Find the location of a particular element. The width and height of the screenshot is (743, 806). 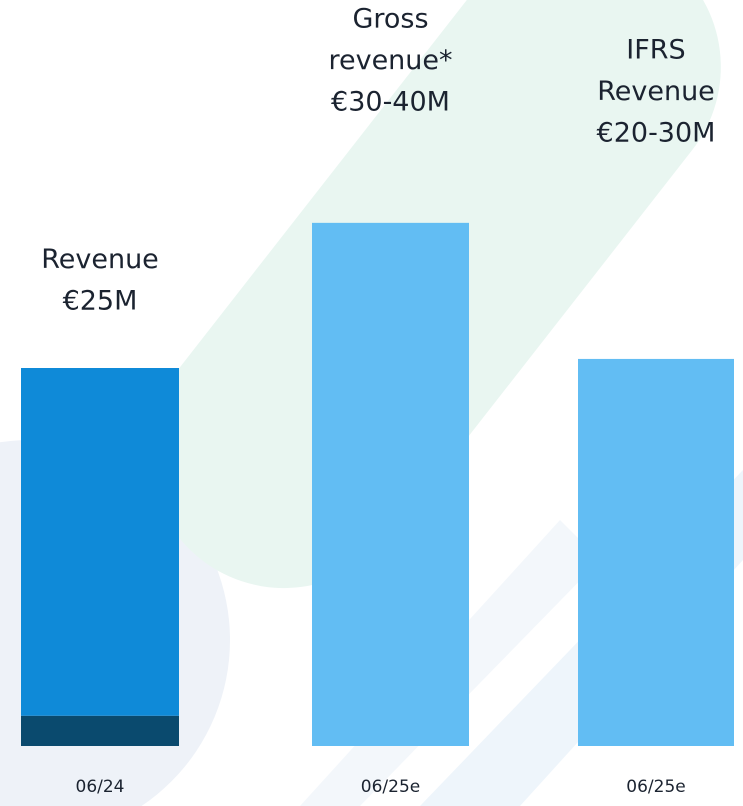

bar-annotation: €20-30M is located at coordinates (656, 133).